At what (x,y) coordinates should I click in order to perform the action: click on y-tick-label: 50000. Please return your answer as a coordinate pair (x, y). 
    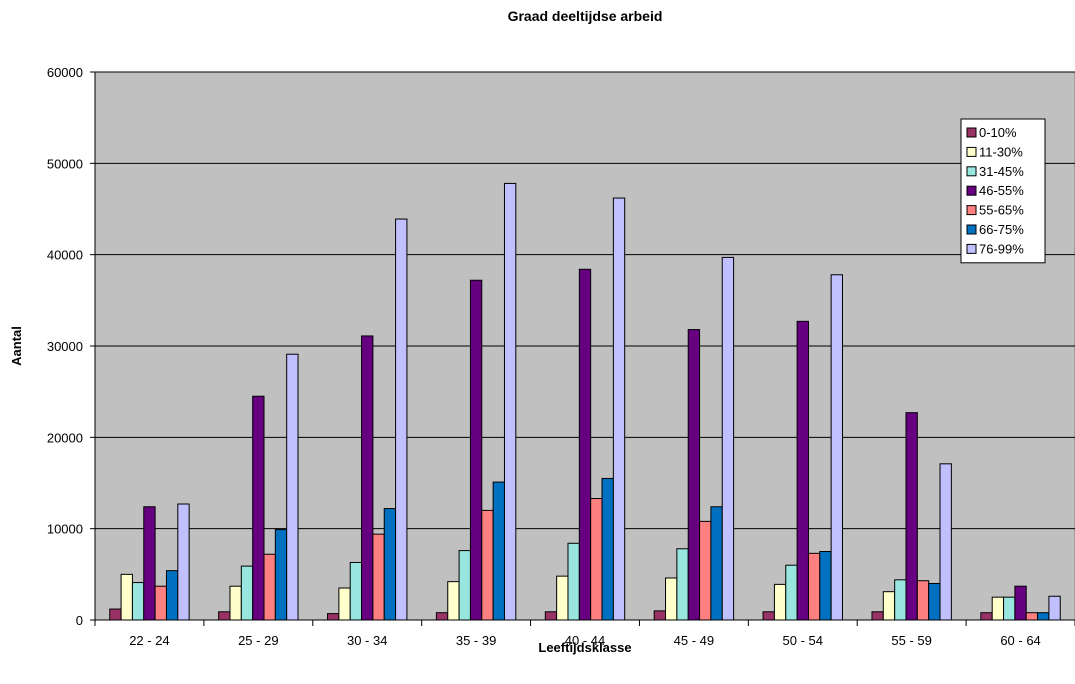
    Looking at the image, I should click on (65, 163).